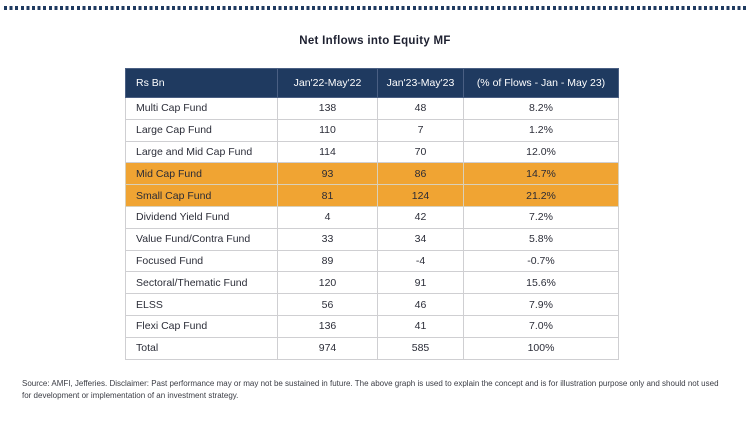 The width and height of the screenshot is (750, 430). Describe the element at coordinates (420, 326) in the screenshot. I see `value-cell: 41` at that location.